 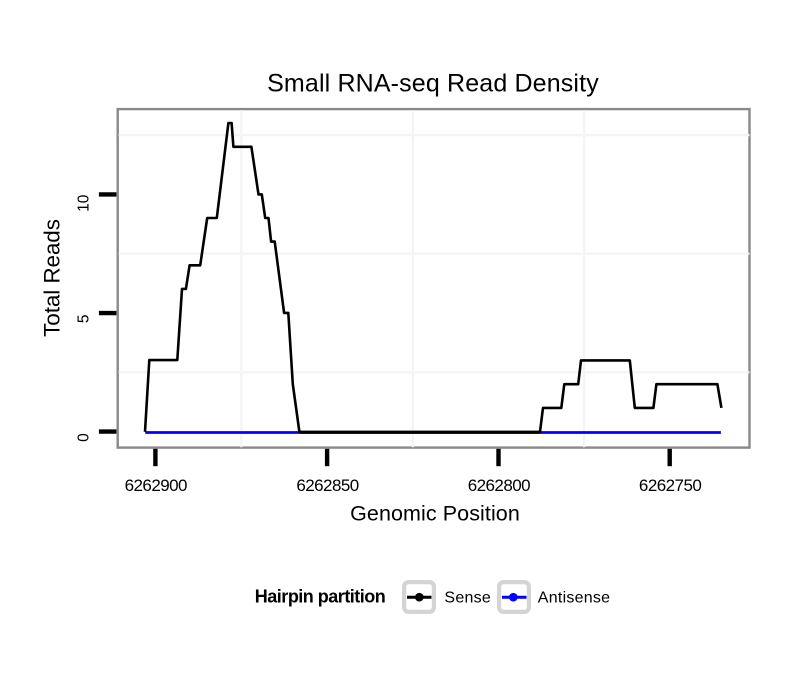 What do you see at coordinates (467, 597) in the screenshot?
I see `svg-text: Sense` at bounding box center [467, 597].